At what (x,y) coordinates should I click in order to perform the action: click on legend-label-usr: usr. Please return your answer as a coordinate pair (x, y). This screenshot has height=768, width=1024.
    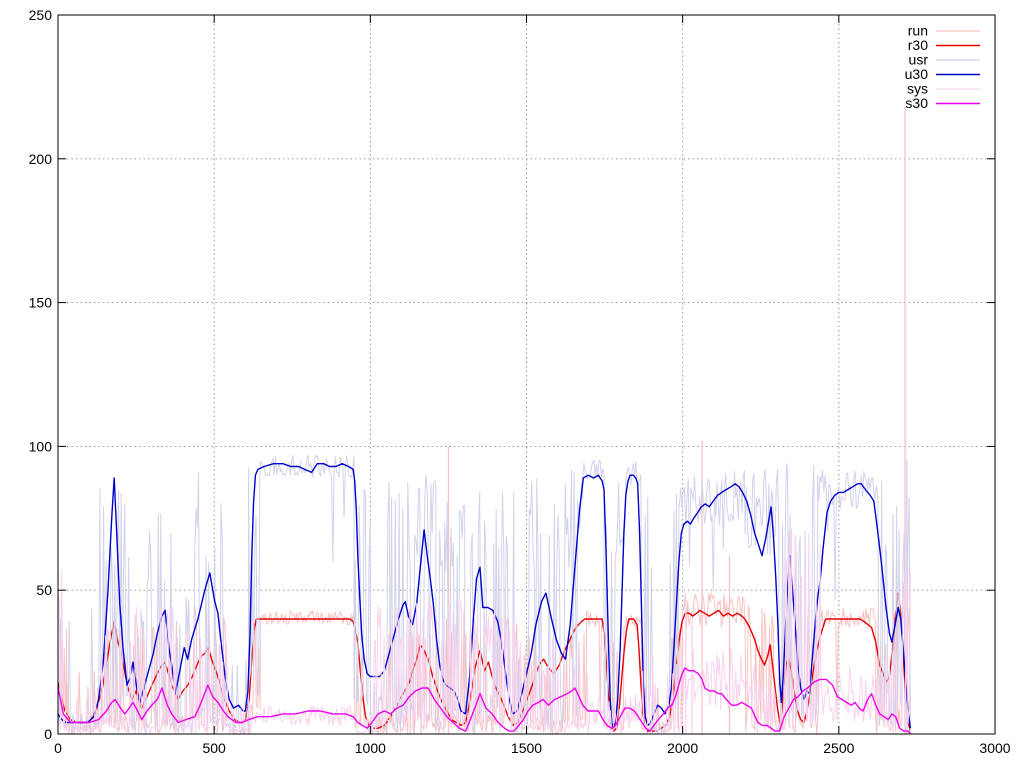
    Looking at the image, I should click on (919, 60).